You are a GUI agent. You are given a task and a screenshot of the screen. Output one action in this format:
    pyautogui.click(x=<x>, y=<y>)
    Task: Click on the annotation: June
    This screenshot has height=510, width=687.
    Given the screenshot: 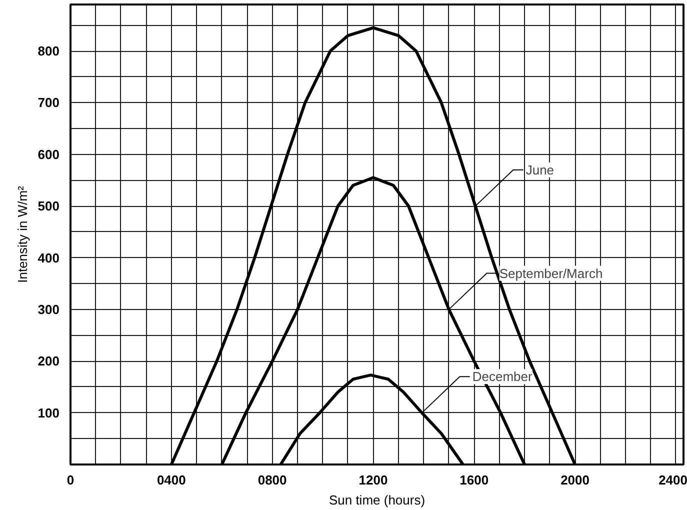 What is the action you would take?
    pyautogui.click(x=540, y=170)
    